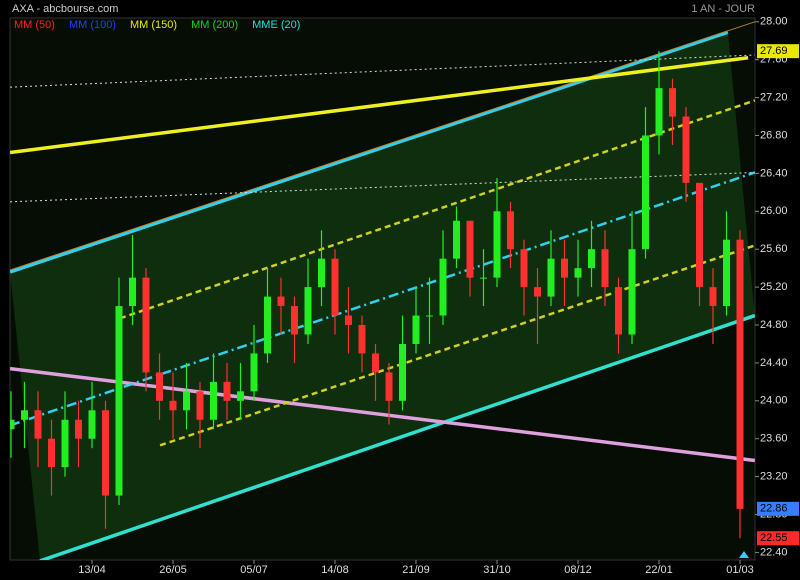 Image resolution: width=800 pixels, height=580 pixels. Describe the element at coordinates (774, 135) in the screenshot. I see `y-tick-label: 26.80` at that location.